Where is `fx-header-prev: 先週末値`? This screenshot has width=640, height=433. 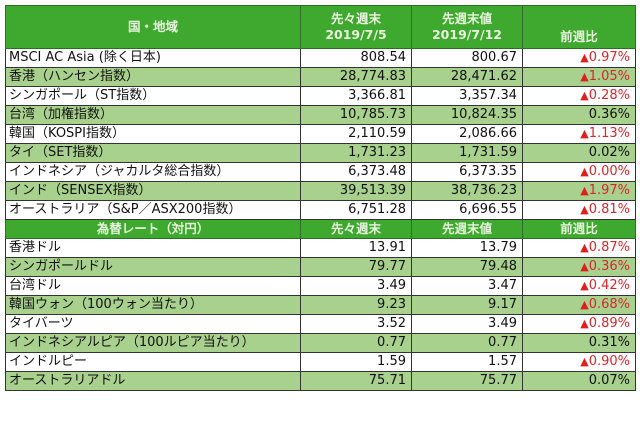 fx-header-prev: 先週末値 is located at coordinates (467, 229).